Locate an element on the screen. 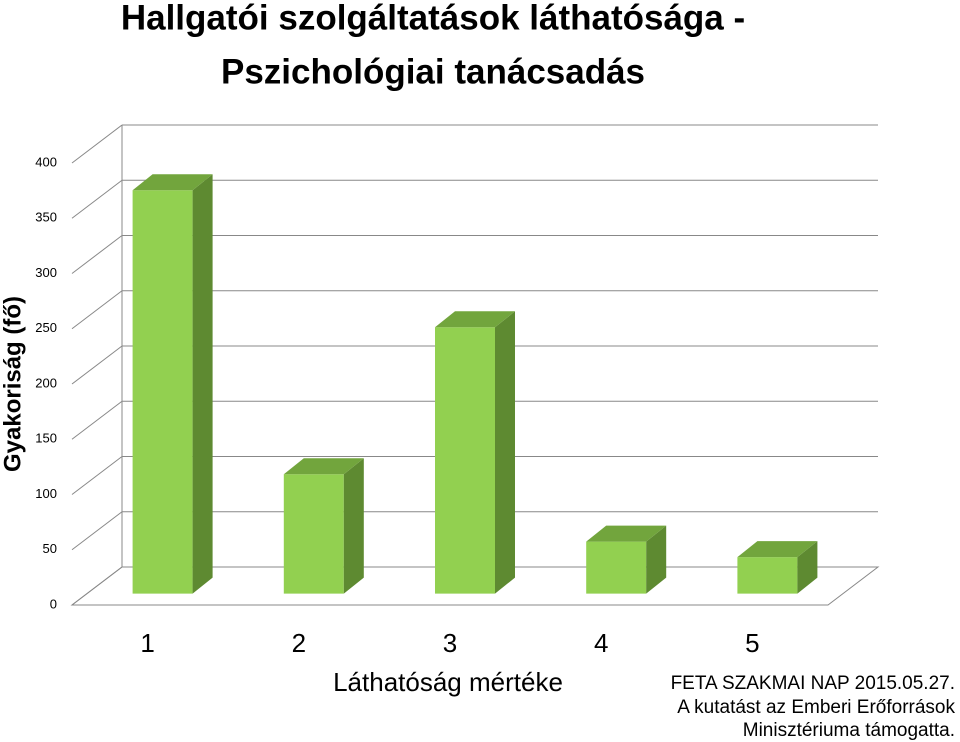 The height and width of the screenshot is (742, 960). chart-title: Hallgatói szolgáltatások láthatósága - is located at coordinates (433, 18).